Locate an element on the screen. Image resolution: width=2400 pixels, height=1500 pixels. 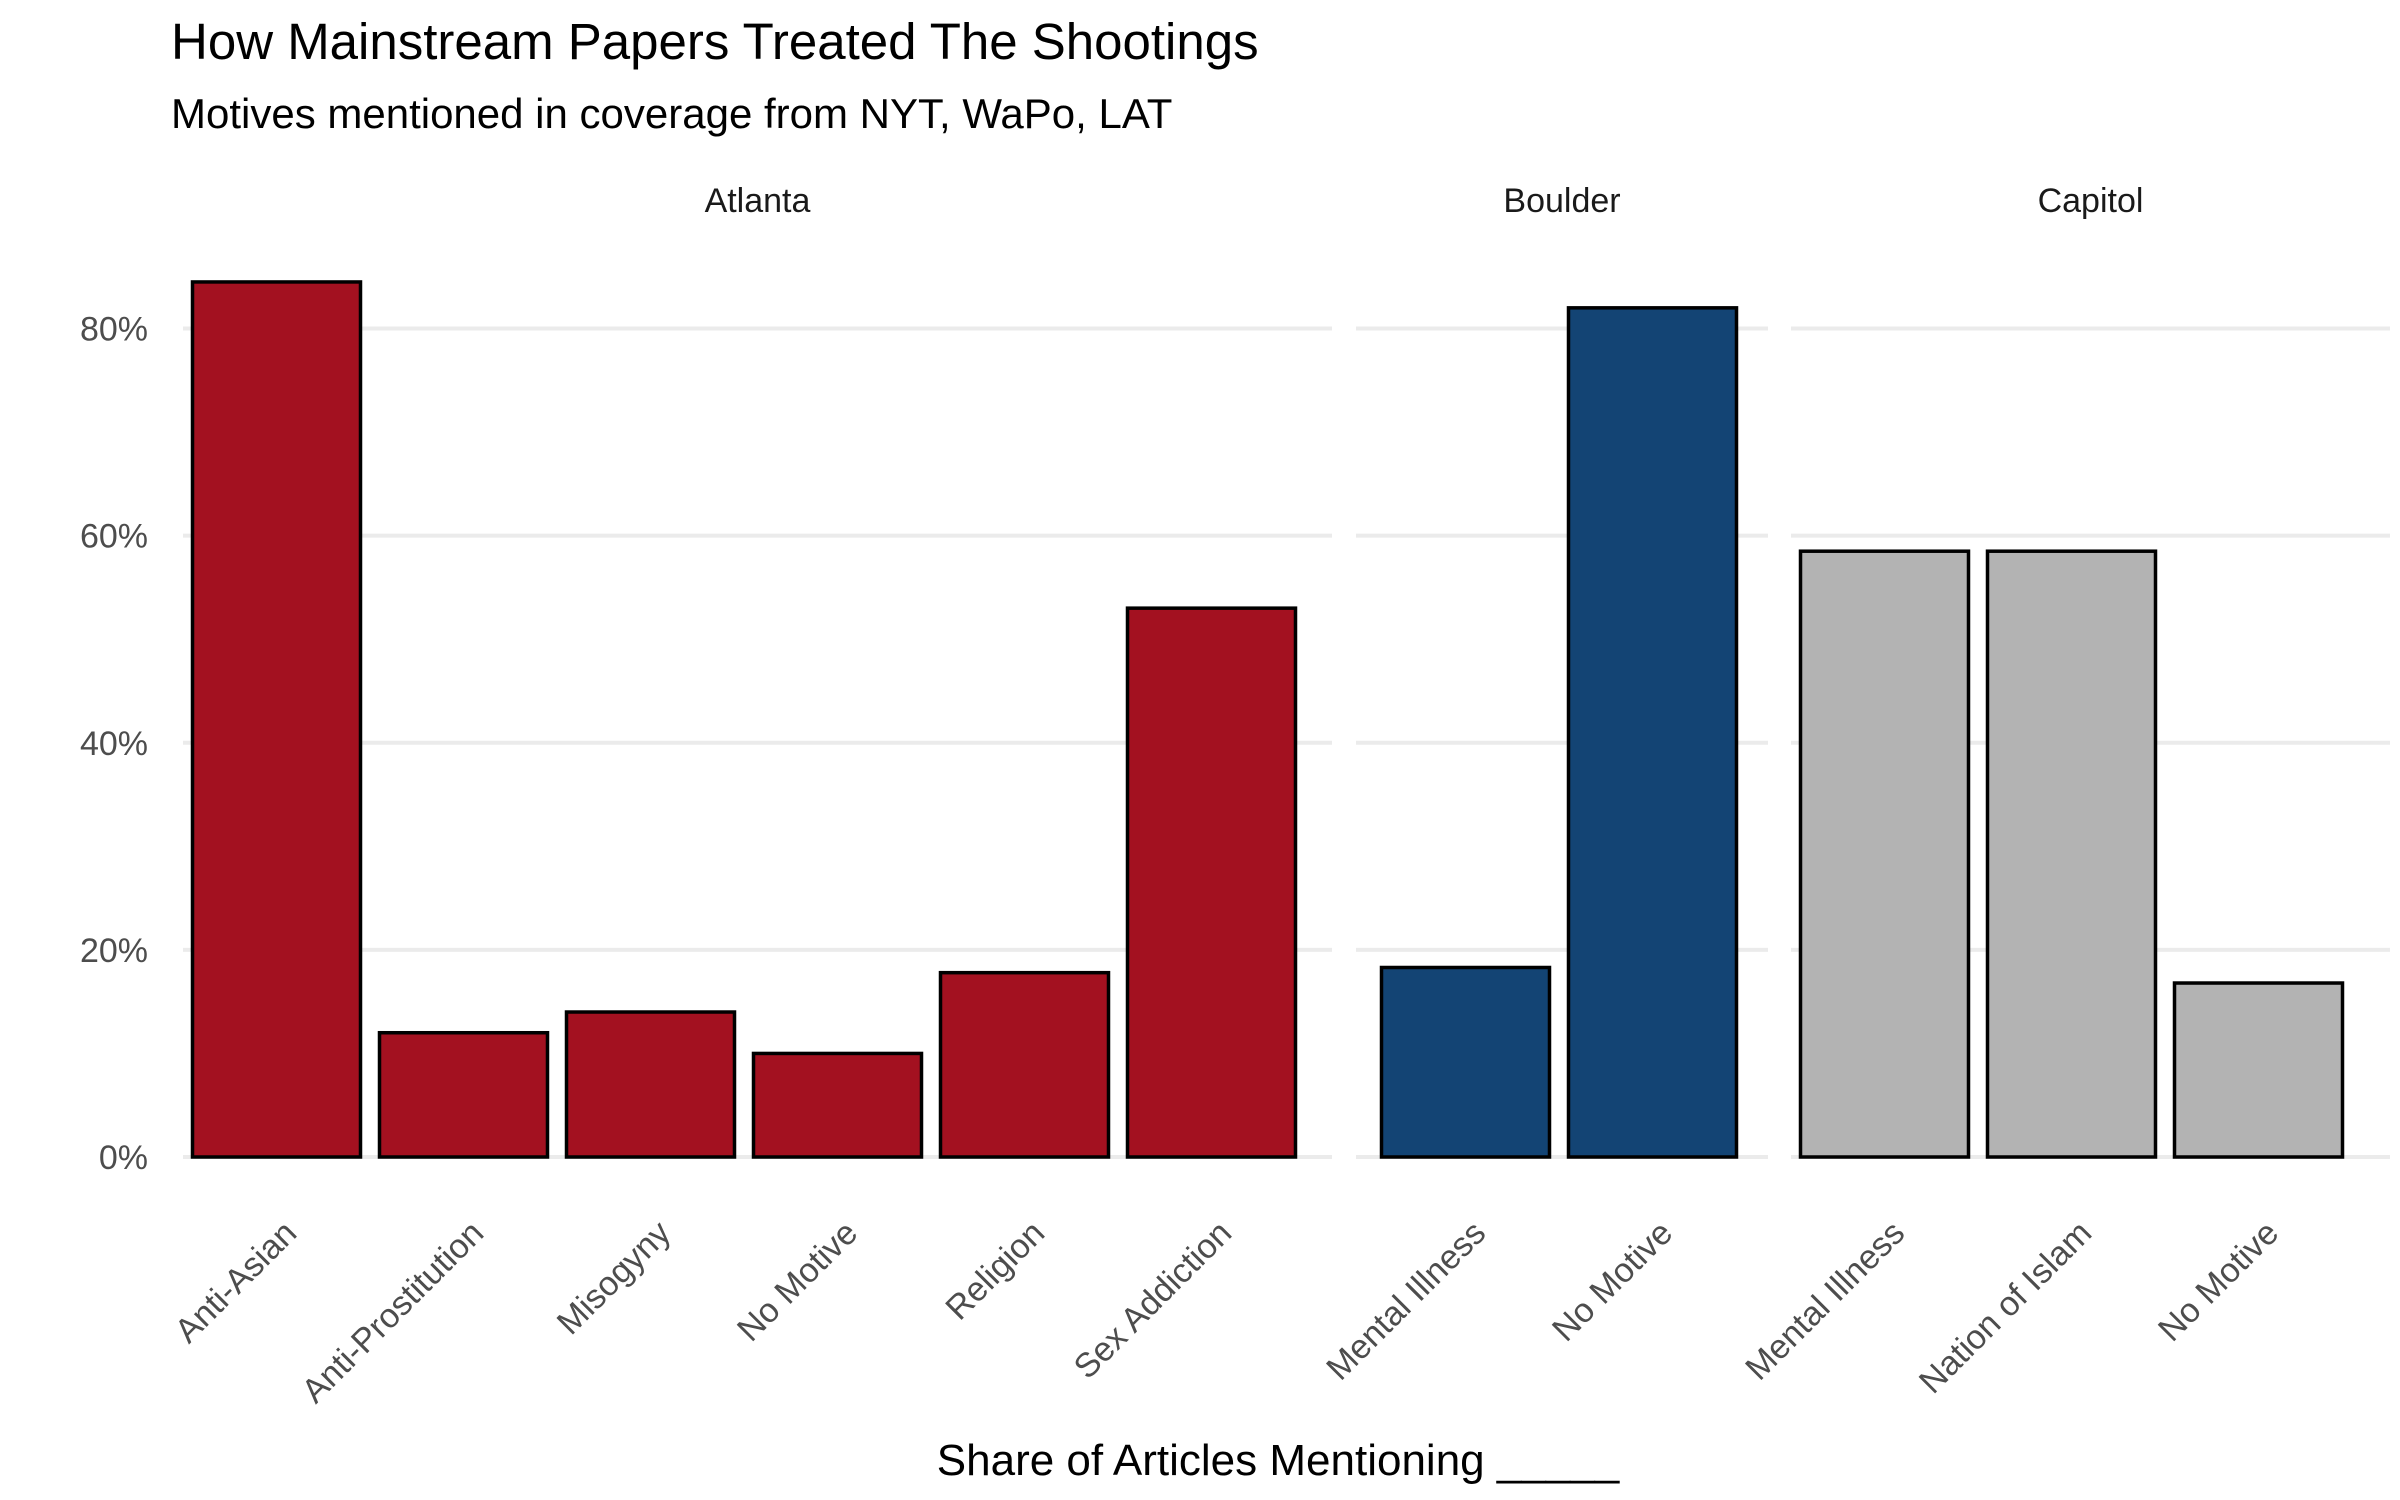
x-tick-label: Sex Addiction is located at coordinates (1153, 1300).